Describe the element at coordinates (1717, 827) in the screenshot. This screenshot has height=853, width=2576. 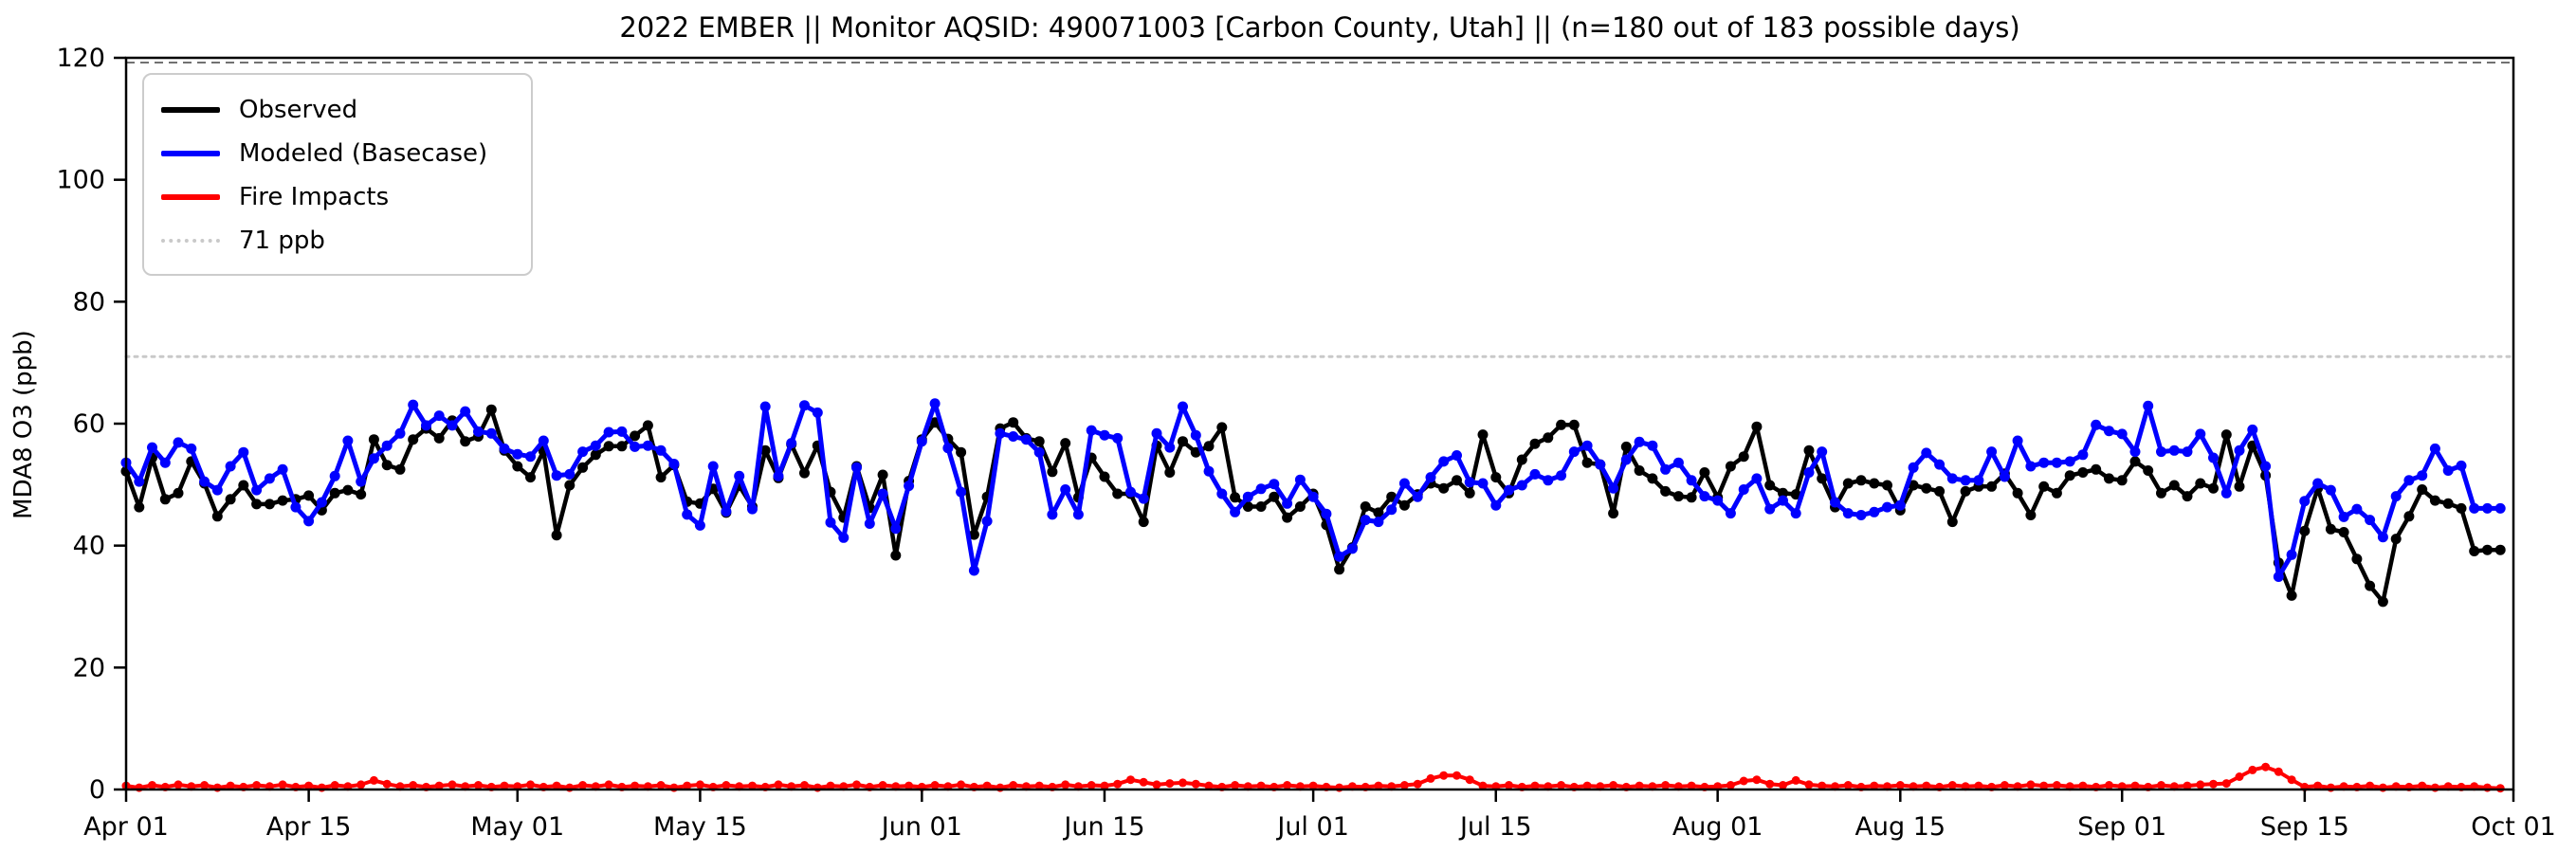
I see `x-tick-label: Aug 01` at that location.